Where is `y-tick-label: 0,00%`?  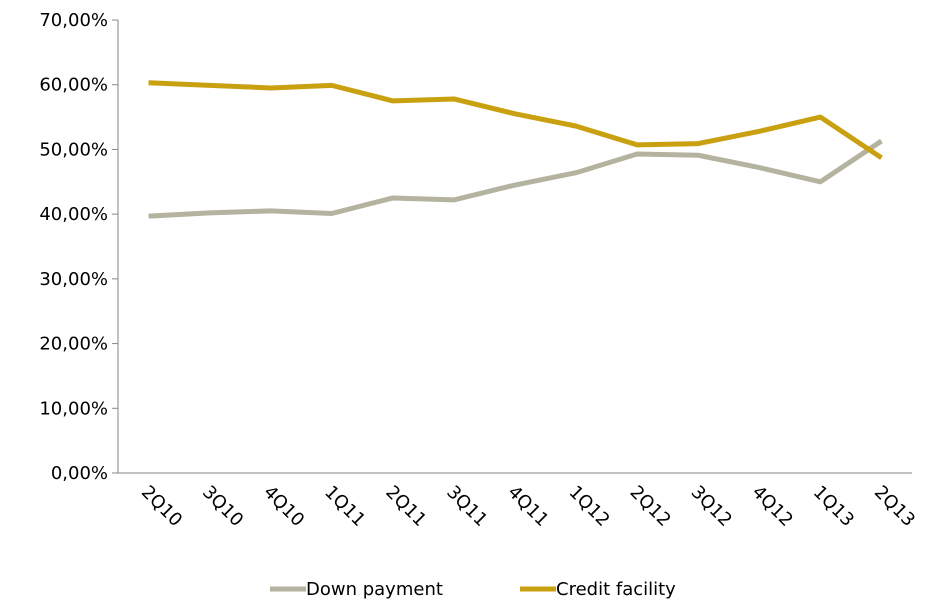
y-tick-label: 0,00% is located at coordinates (79, 473).